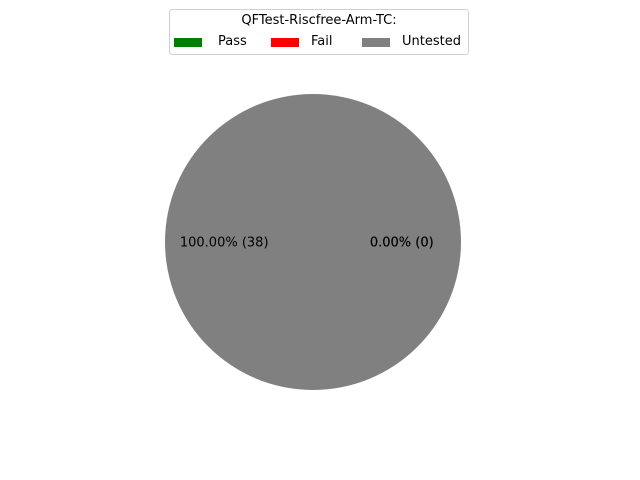 The width and height of the screenshot is (640, 480). What do you see at coordinates (232, 41) in the screenshot?
I see `legend-label-pass: Pass` at bounding box center [232, 41].